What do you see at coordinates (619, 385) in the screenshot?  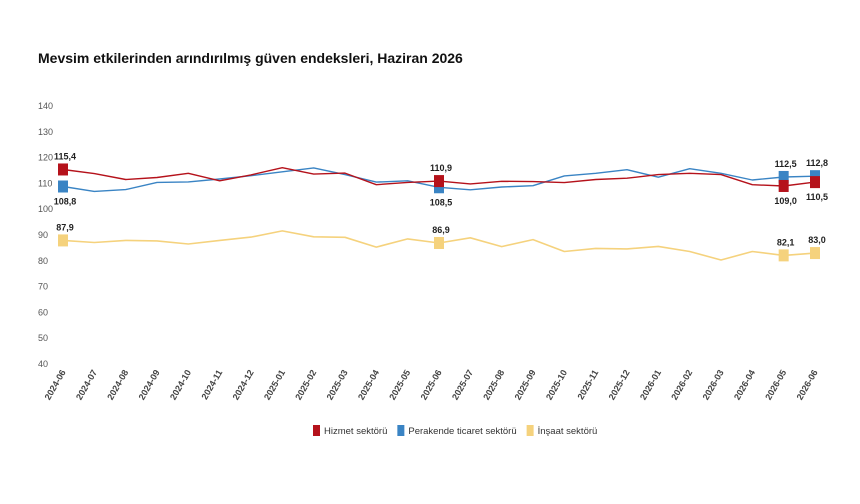 I see `x-tick-label: 2025-12` at bounding box center [619, 385].